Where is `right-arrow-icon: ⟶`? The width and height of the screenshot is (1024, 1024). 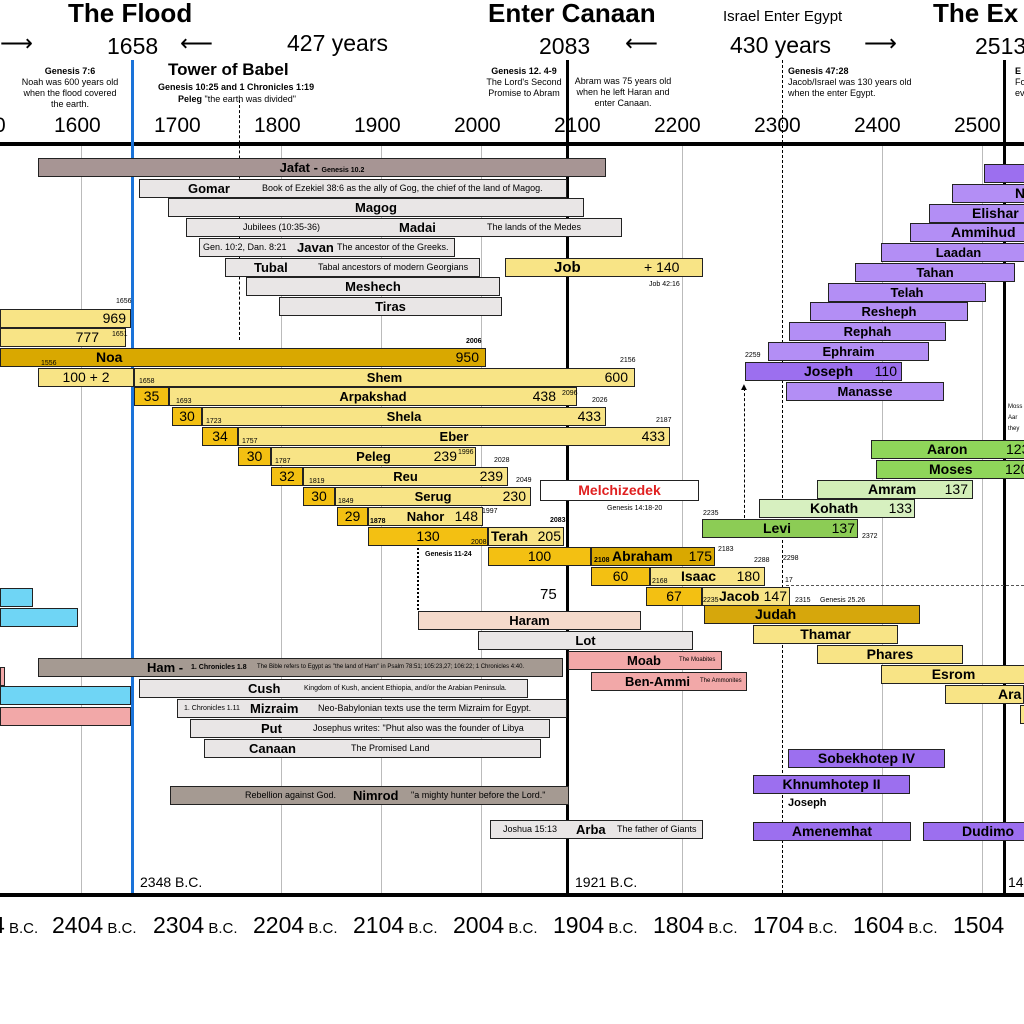
right-arrow-icon: ⟶ is located at coordinates (16, 43).